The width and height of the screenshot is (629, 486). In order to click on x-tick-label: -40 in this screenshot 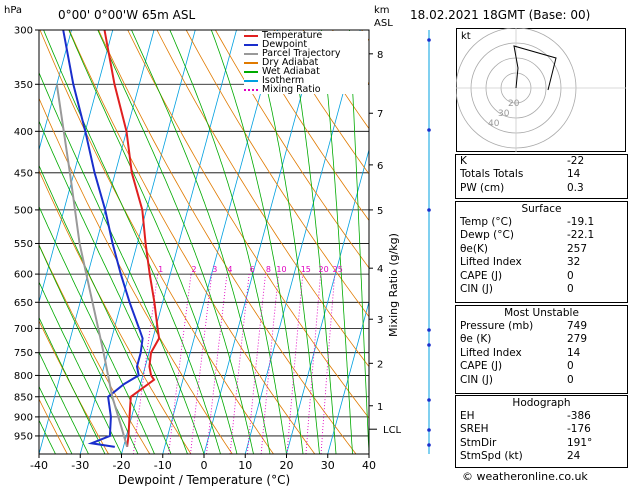, I will do `click(39, 465)`.